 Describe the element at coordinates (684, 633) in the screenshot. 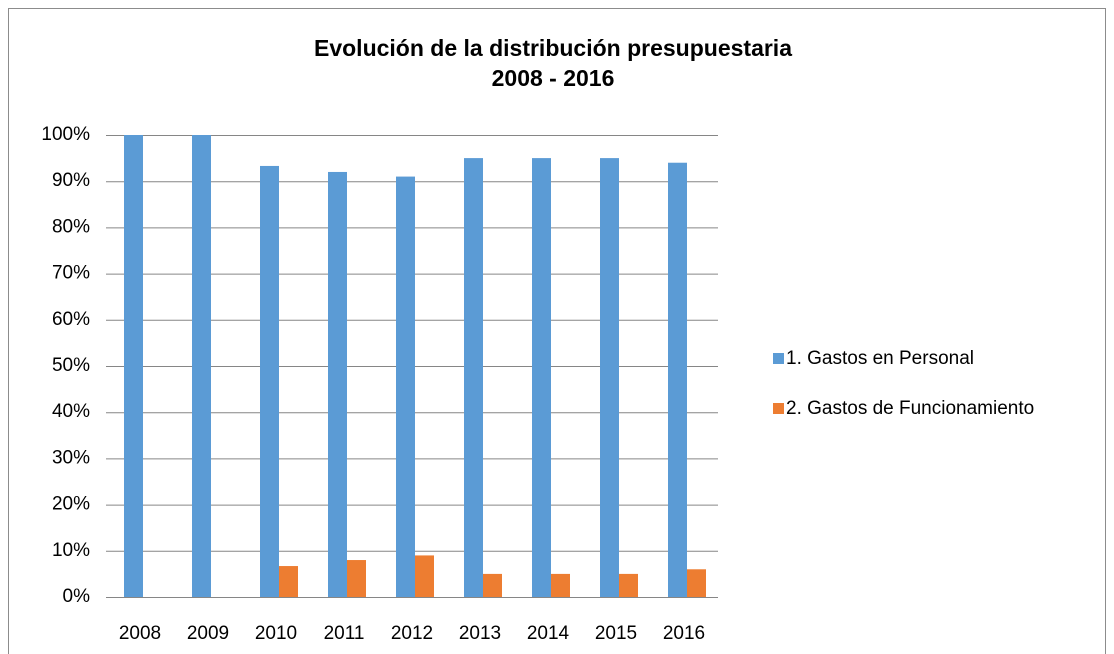

I see `x-tick-label: 2016` at that location.